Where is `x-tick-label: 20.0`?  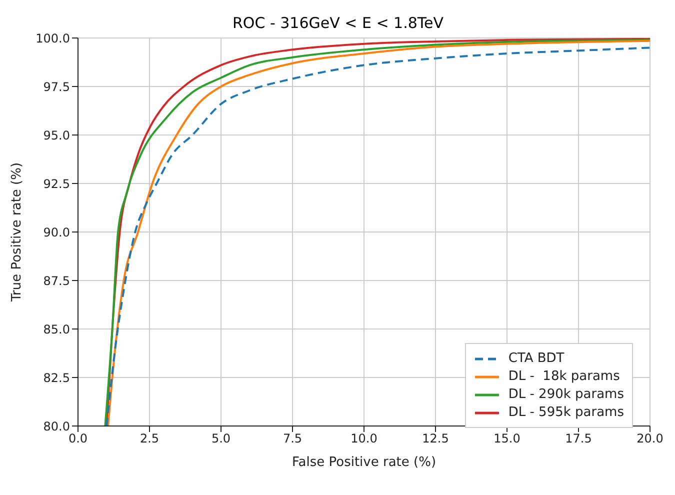 x-tick-label: 20.0 is located at coordinates (650, 439).